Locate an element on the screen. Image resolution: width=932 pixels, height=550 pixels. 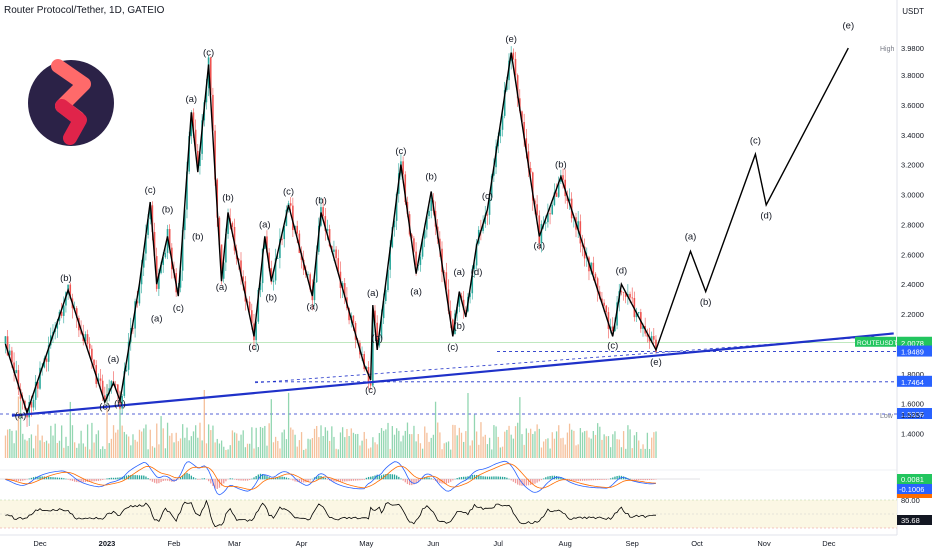
macd-value: 0.0081 is located at coordinates (912, 479).